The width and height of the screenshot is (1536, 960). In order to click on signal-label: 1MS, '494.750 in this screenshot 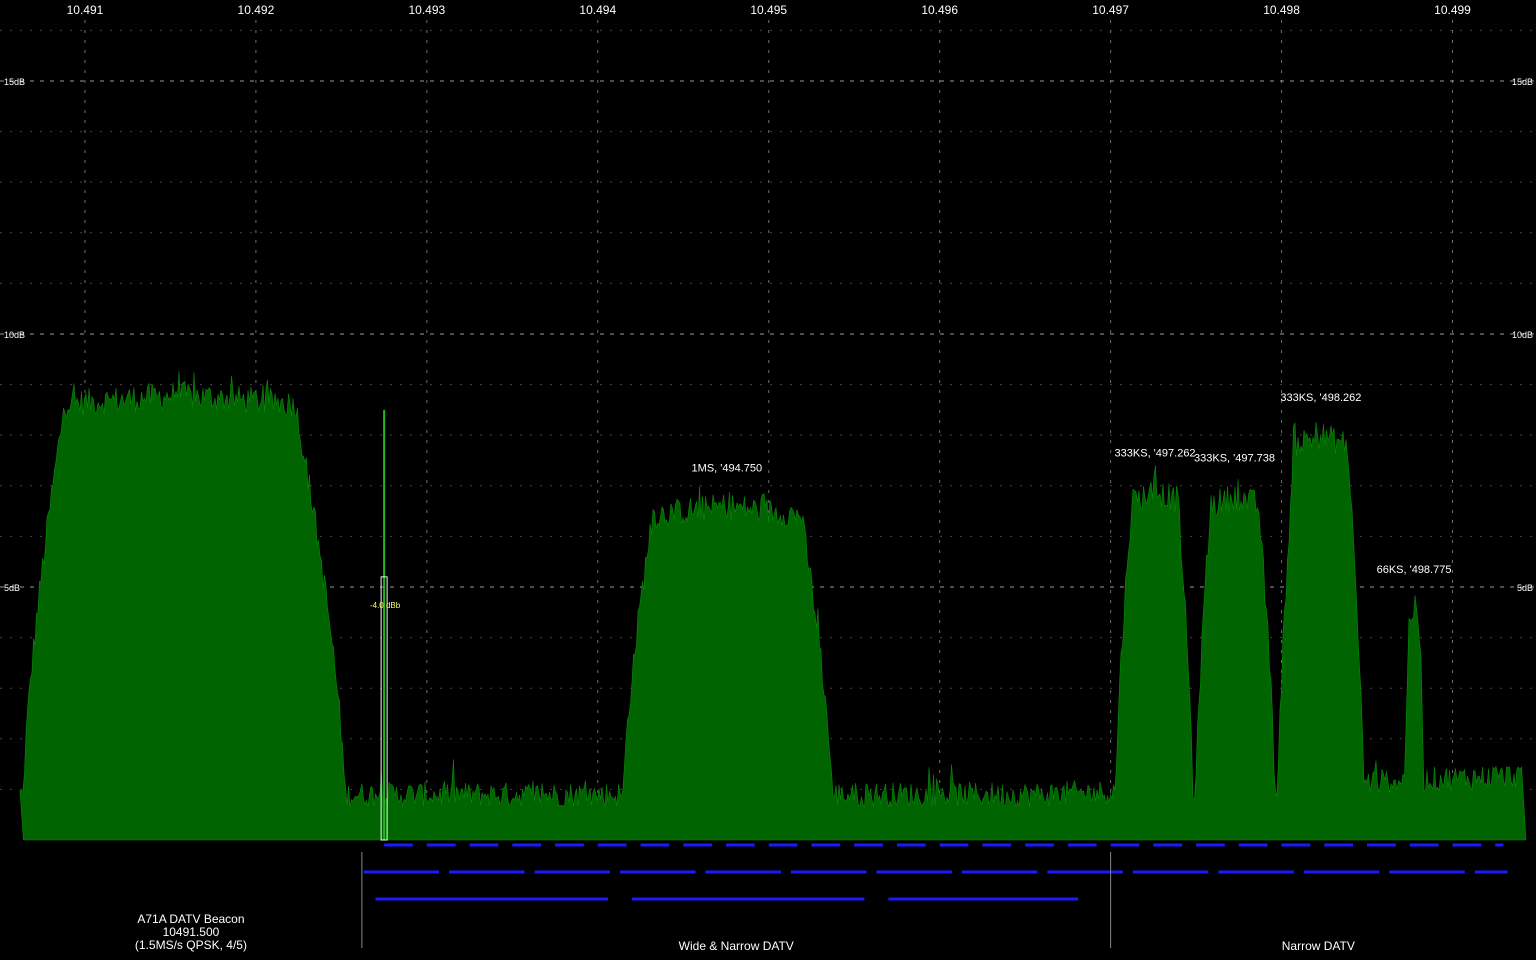, I will do `click(727, 469)`.